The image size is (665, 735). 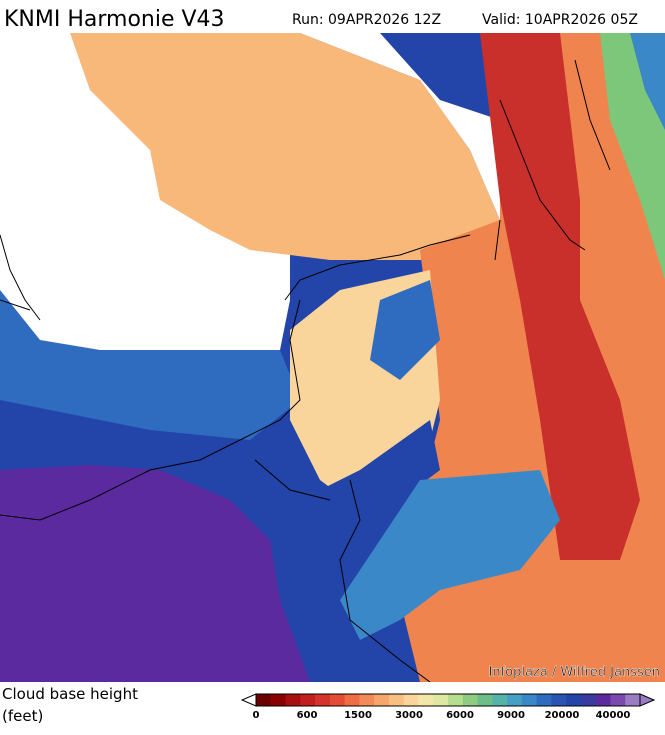 I want to click on colorbar-tick-label: 40000, so click(x=613, y=715).